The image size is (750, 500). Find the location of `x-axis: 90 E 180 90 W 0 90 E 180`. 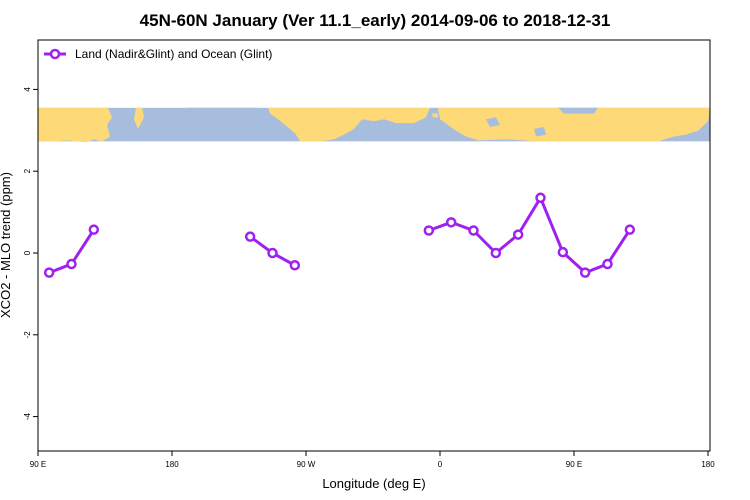

x-axis: 90 E 180 90 W 0 90 E 180 is located at coordinates (372, 460).